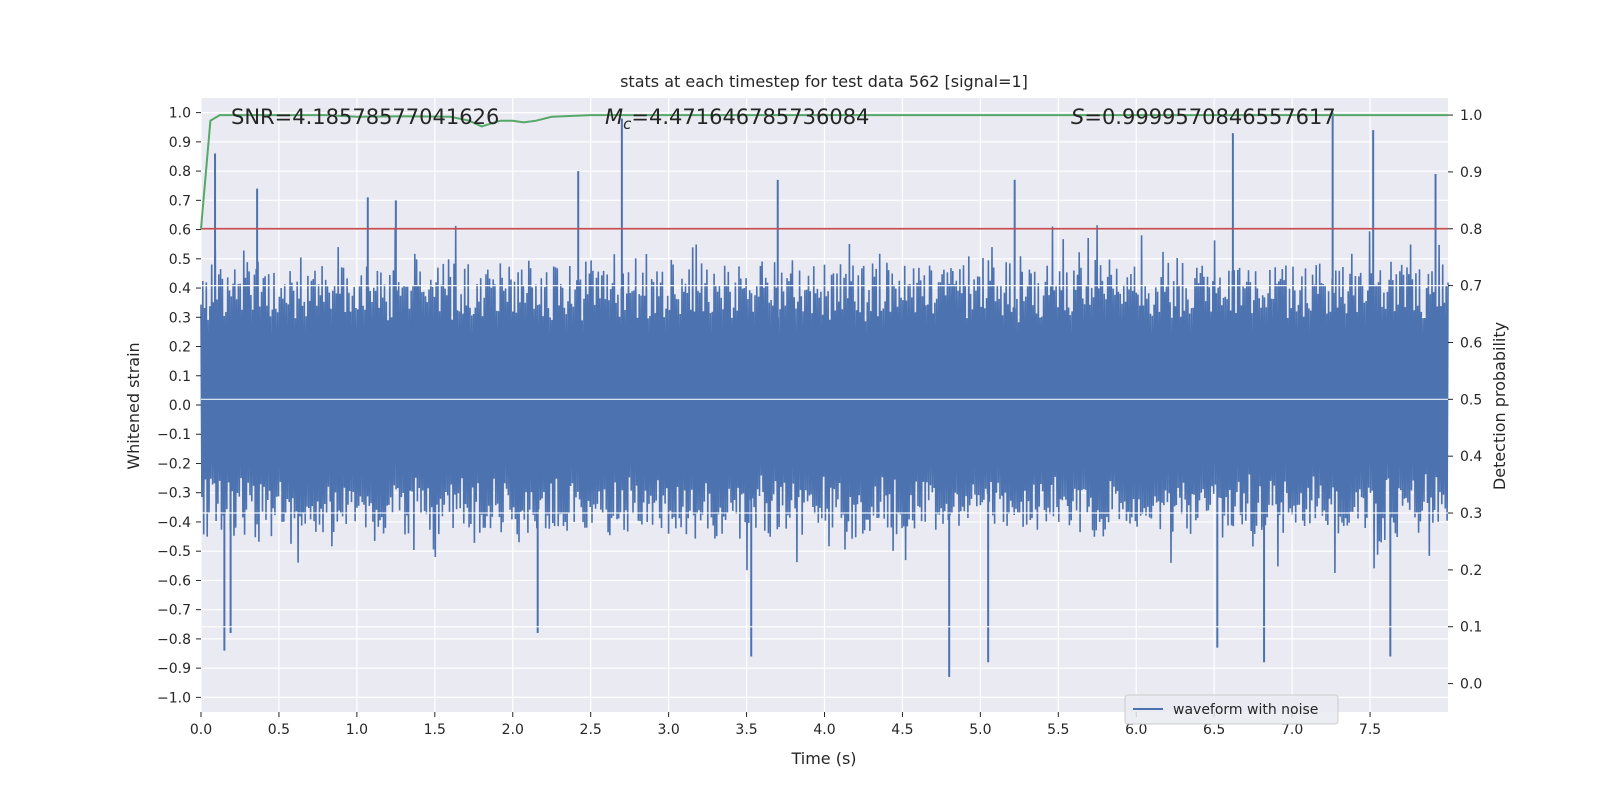  I want to click on x-tick-label: 3.0, so click(668, 730).